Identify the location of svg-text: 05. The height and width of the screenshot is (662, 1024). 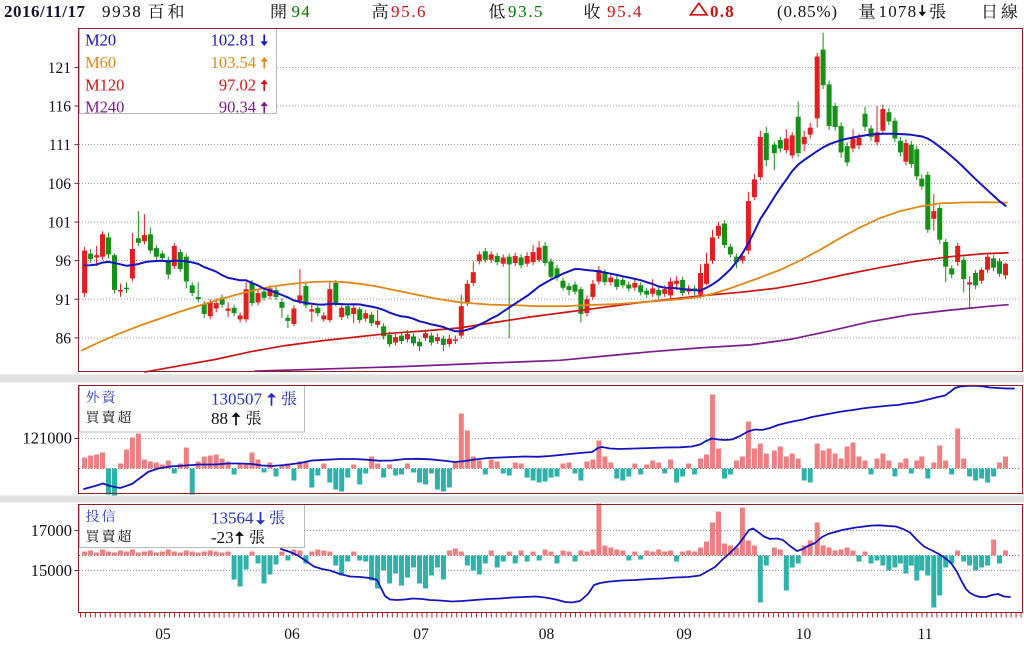
(163, 634).